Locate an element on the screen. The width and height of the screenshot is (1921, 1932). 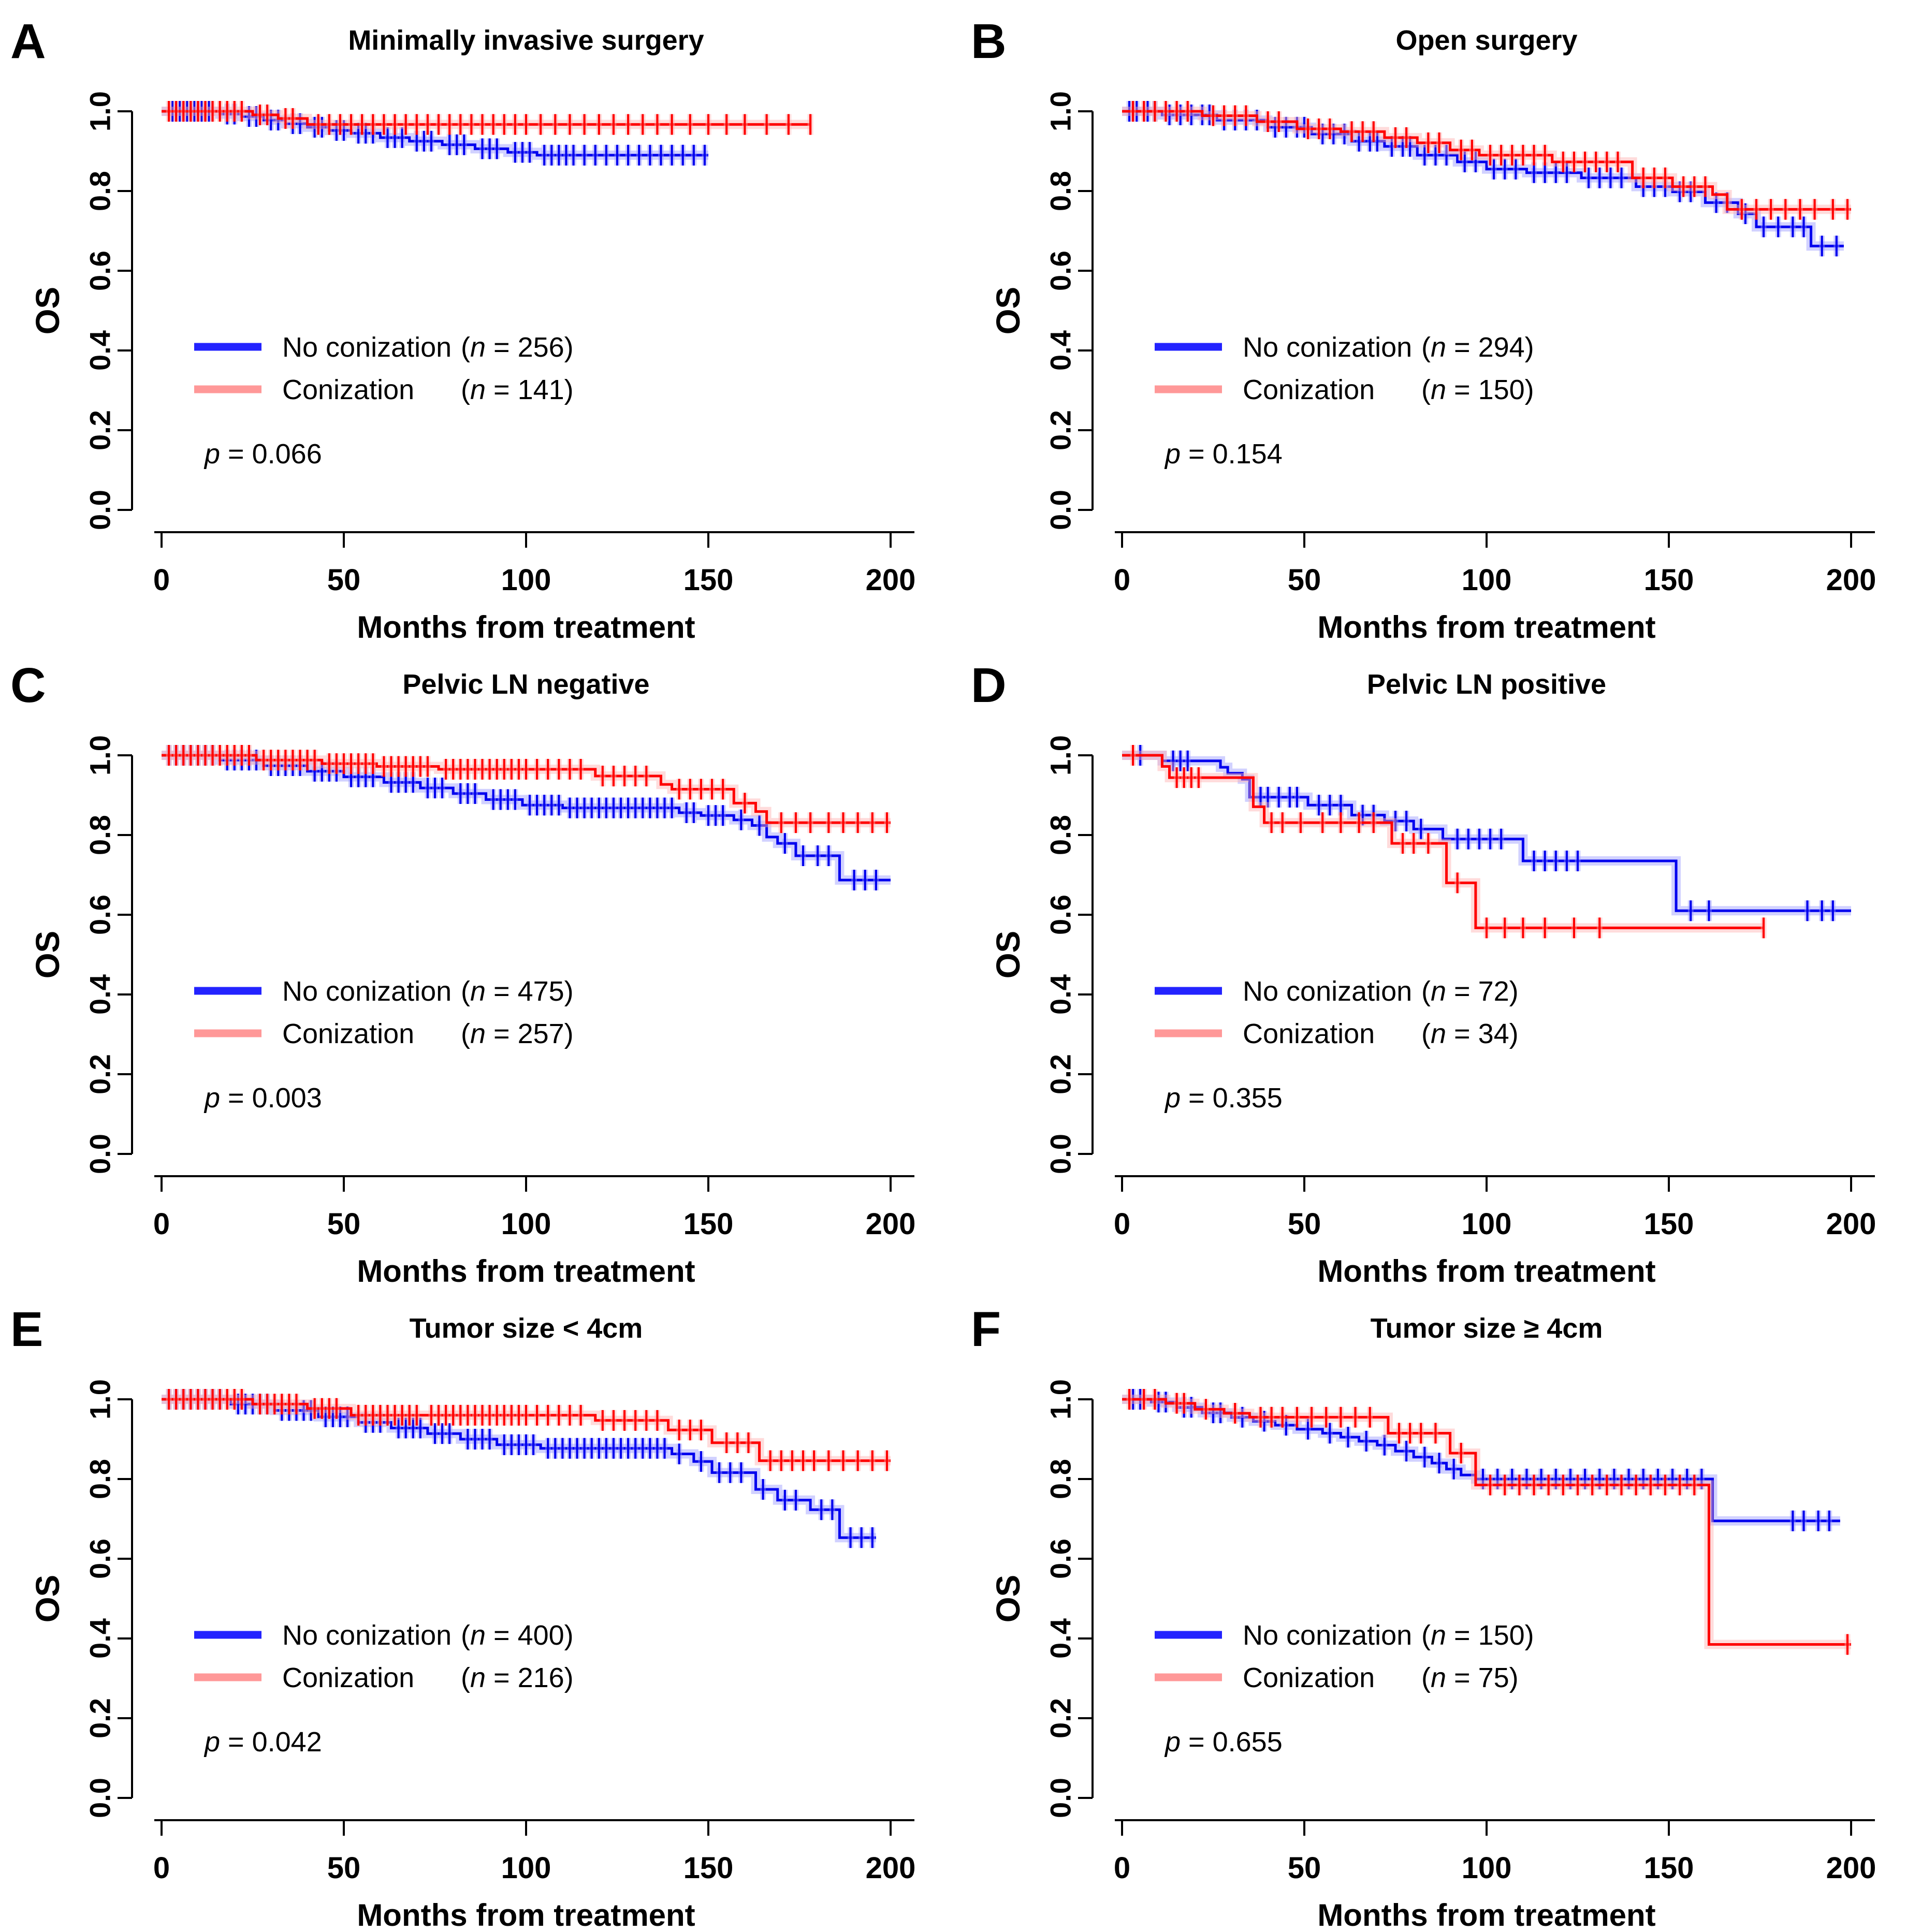
no-conization-curve-halo is located at coordinates (1483, 179).